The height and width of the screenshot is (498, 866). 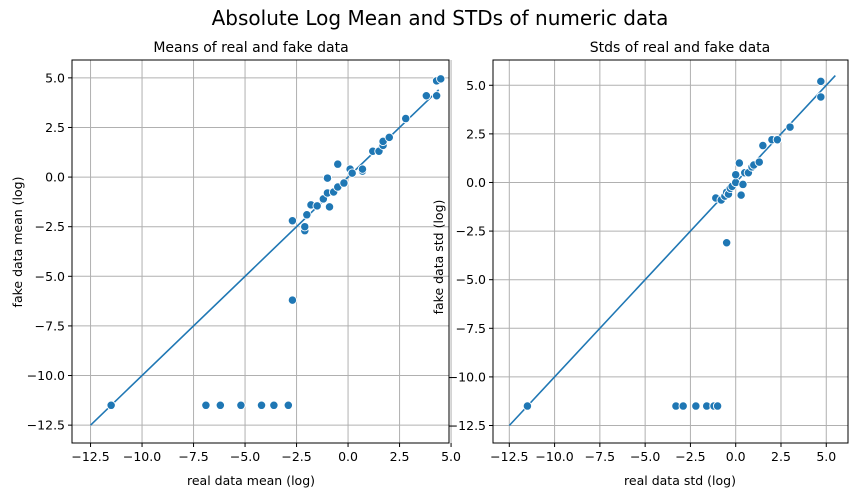 What do you see at coordinates (17, 242) in the screenshot?
I see `means-y-axis-label: fake data mean (log)` at bounding box center [17, 242].